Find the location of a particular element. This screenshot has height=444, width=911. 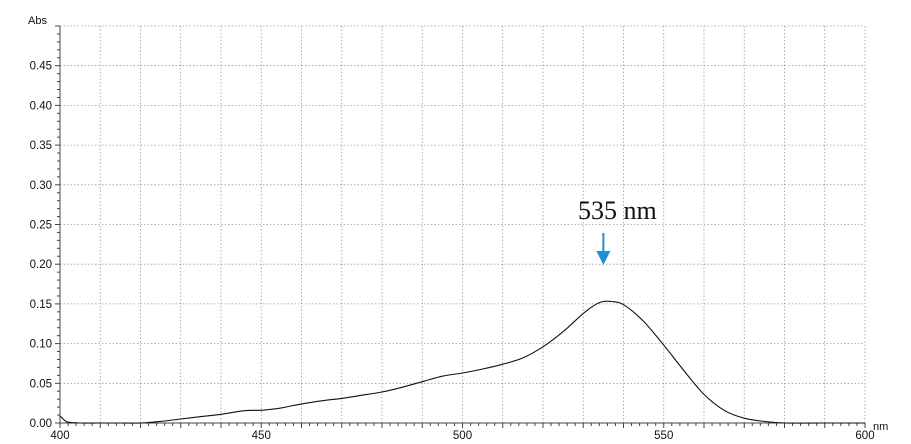

x-axis-label: nm is located at coordinates (880, 427).